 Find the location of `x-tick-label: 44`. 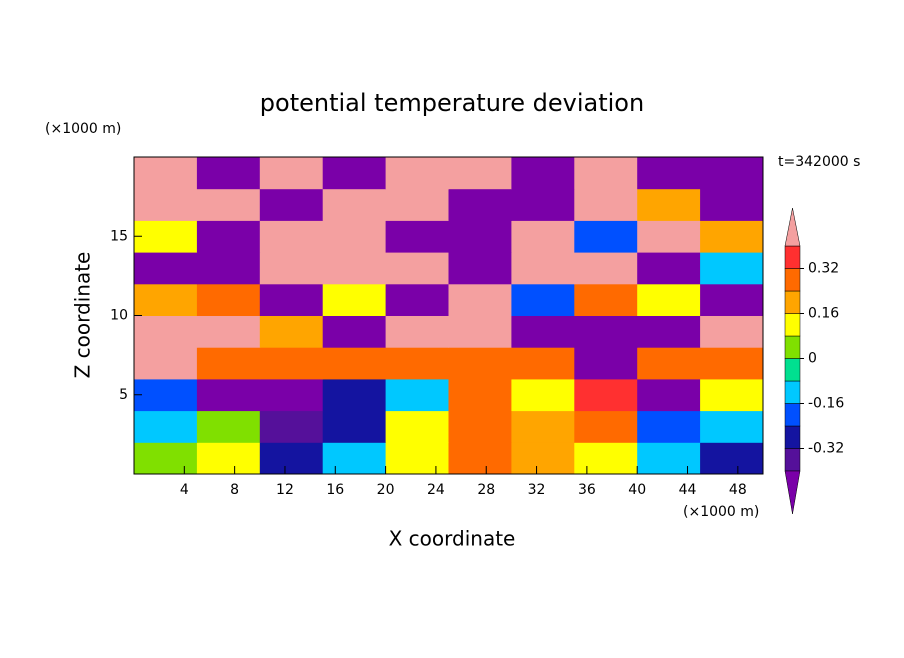

x-tick-label: 44 is located at coordinates (688, 490).